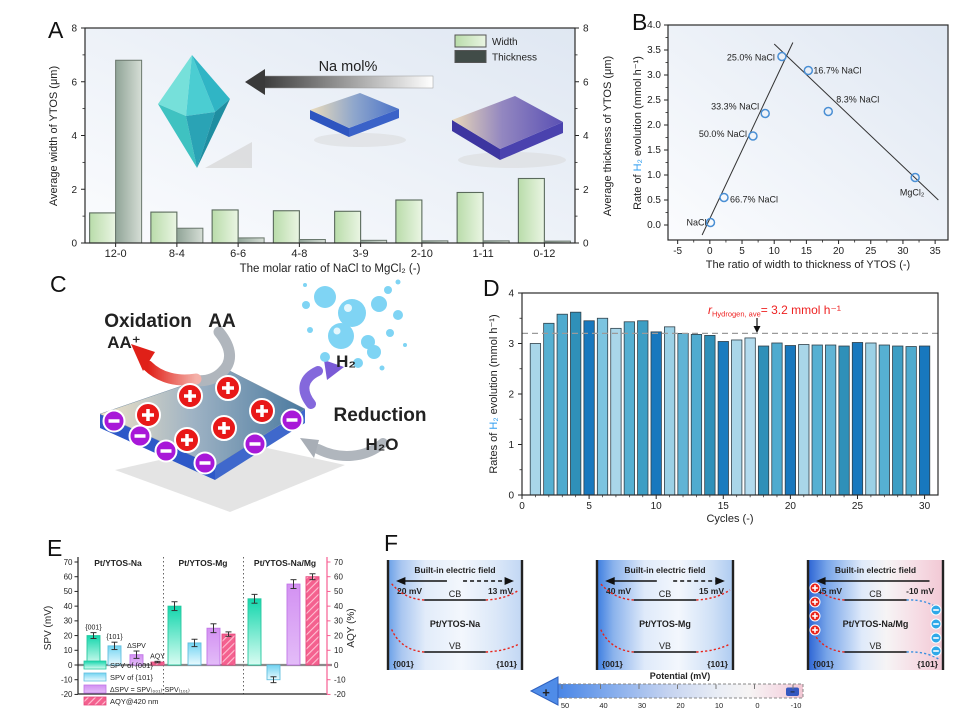  I want to click on aqy-legend-label: AQY@420 nm, so click(134, 701).